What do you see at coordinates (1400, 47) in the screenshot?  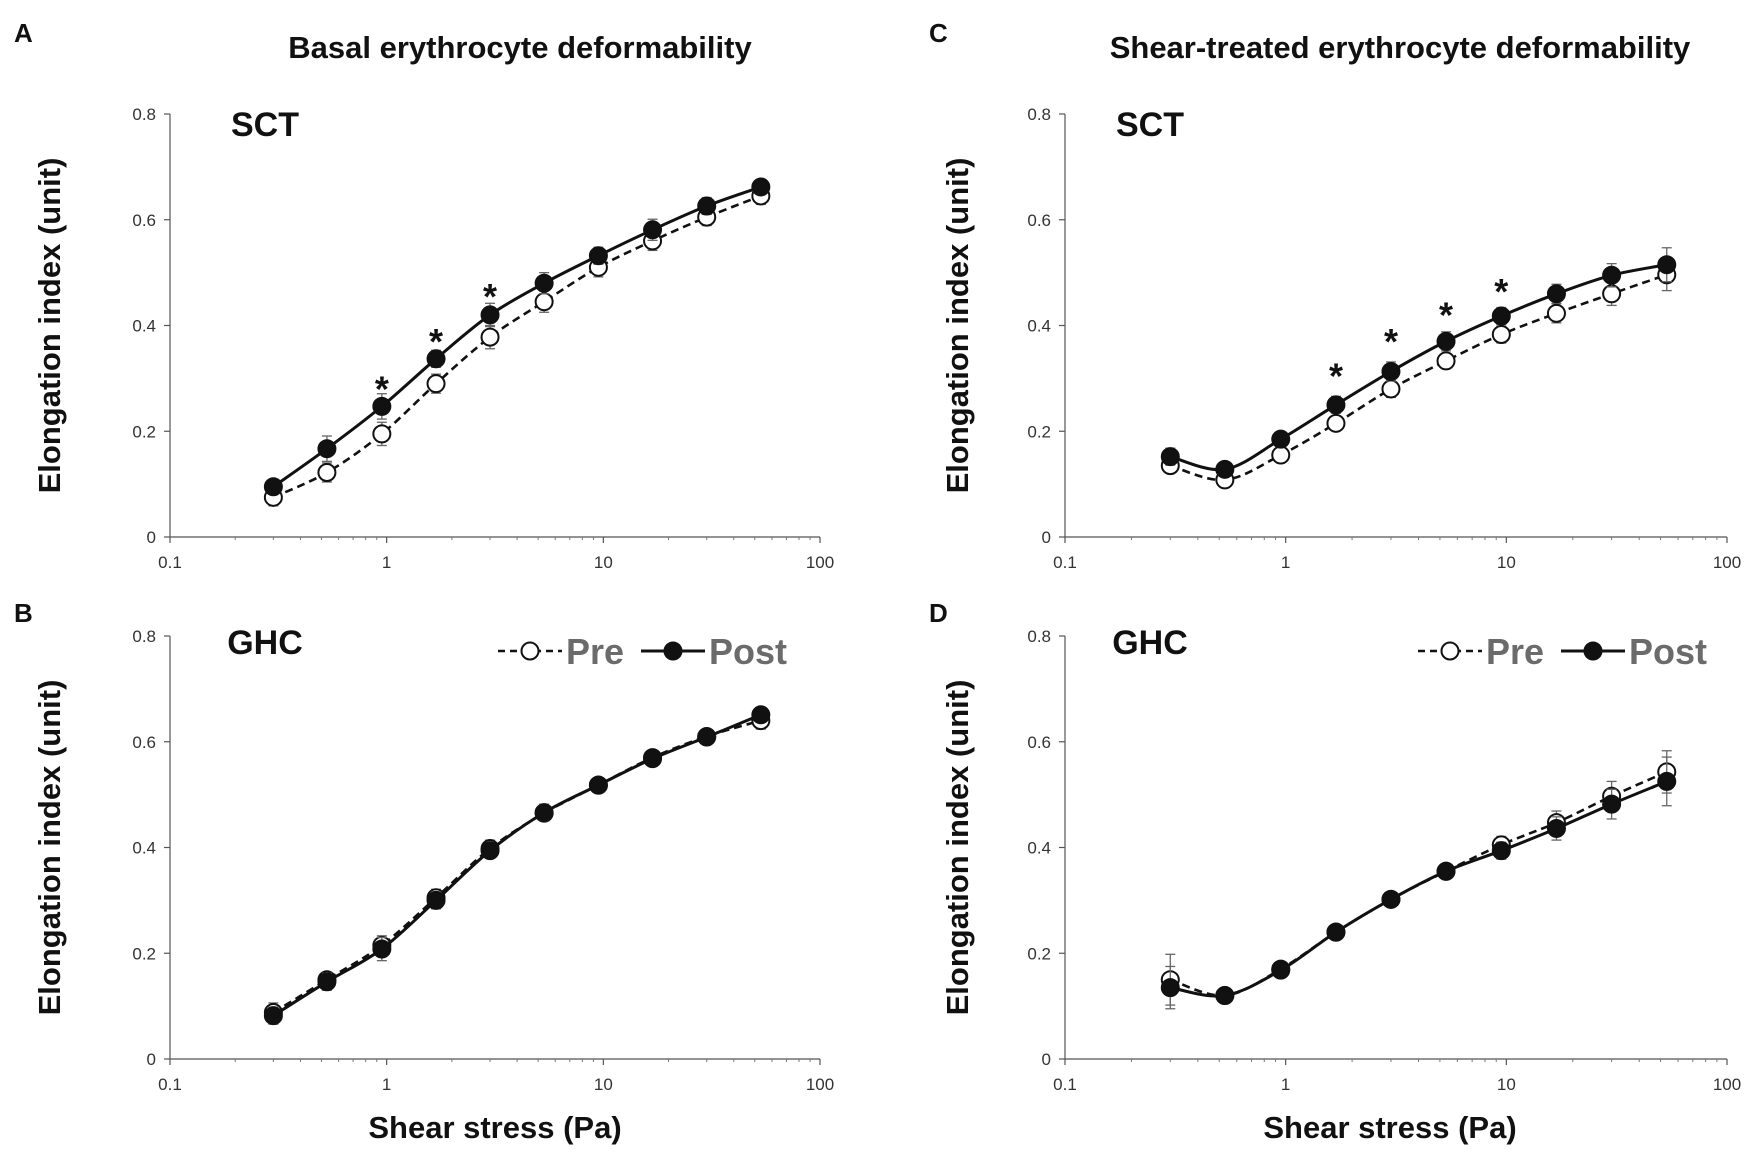 I see `column-title: Shear-treated erythrocyte deformability` at bounding box center [1400, 47].